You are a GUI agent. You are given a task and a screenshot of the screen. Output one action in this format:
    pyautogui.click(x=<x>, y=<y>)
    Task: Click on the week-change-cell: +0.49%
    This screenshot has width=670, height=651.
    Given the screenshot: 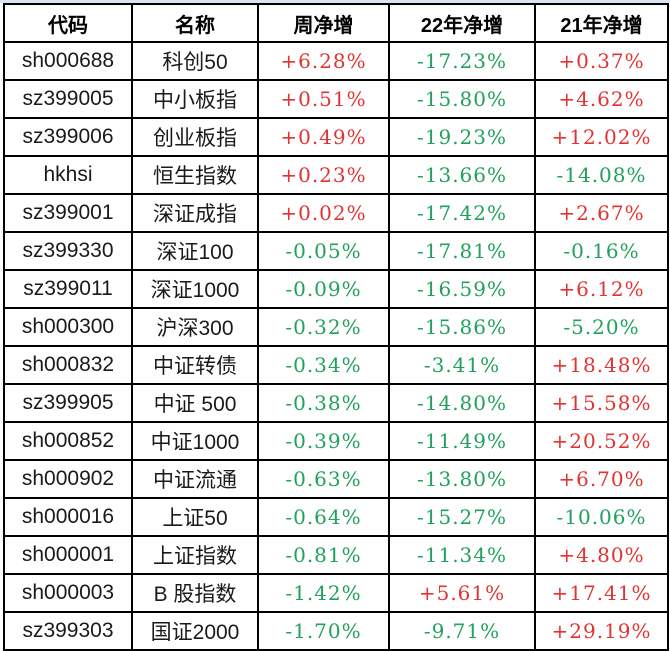 What is the action you would take?
    pyautogui.click(x=323, y=137)
    